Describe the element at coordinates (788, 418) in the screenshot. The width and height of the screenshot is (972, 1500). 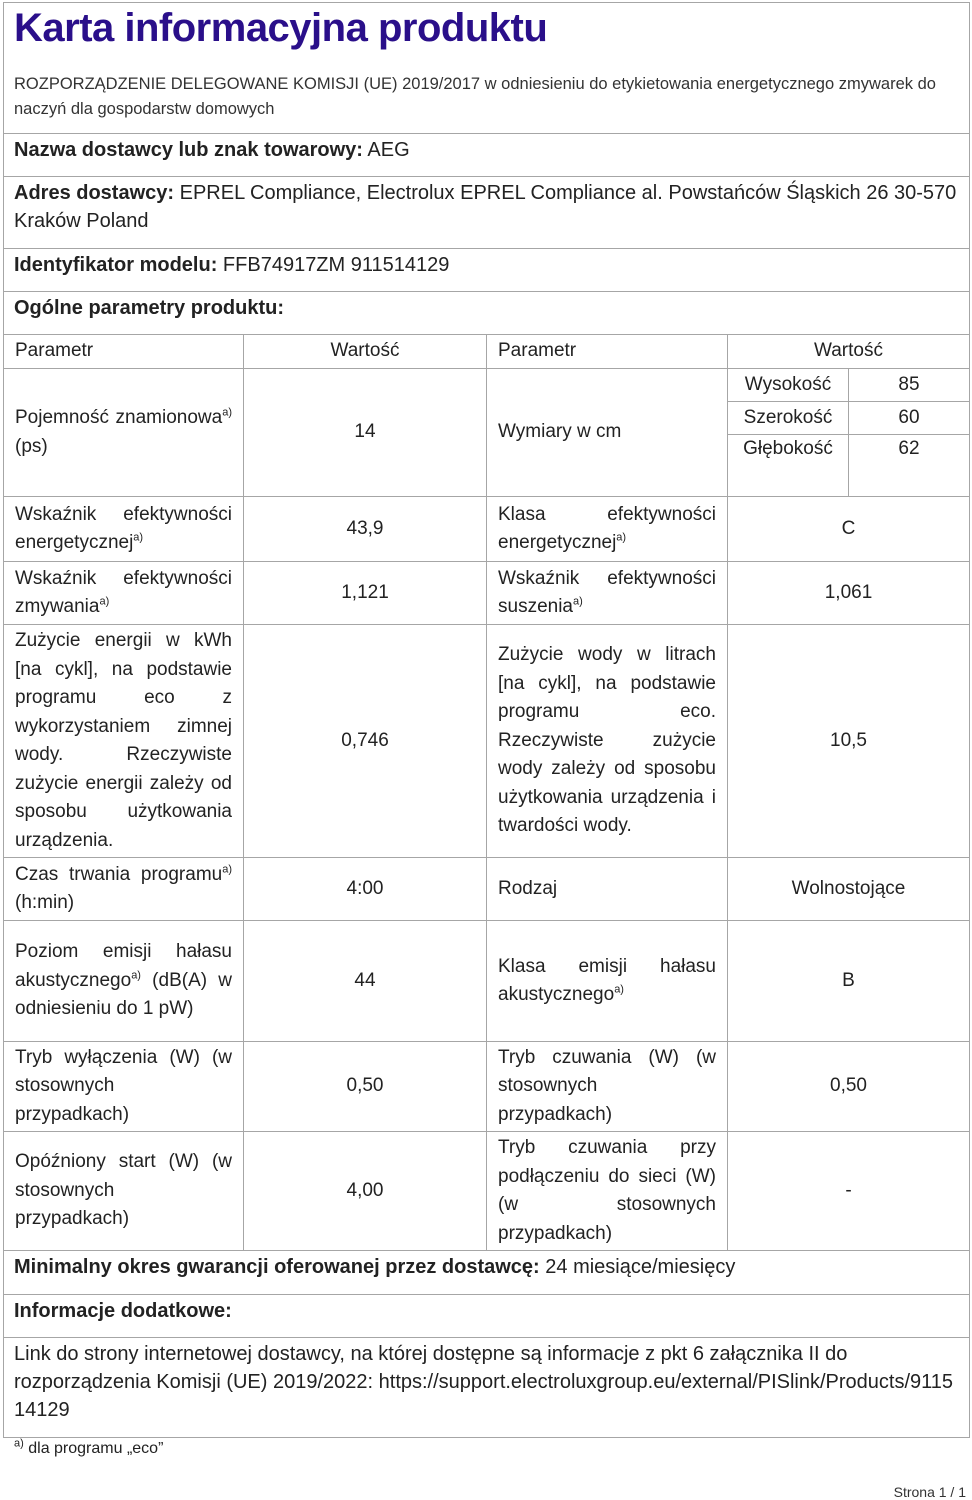
I see `width-label: Szerokość` at that location.